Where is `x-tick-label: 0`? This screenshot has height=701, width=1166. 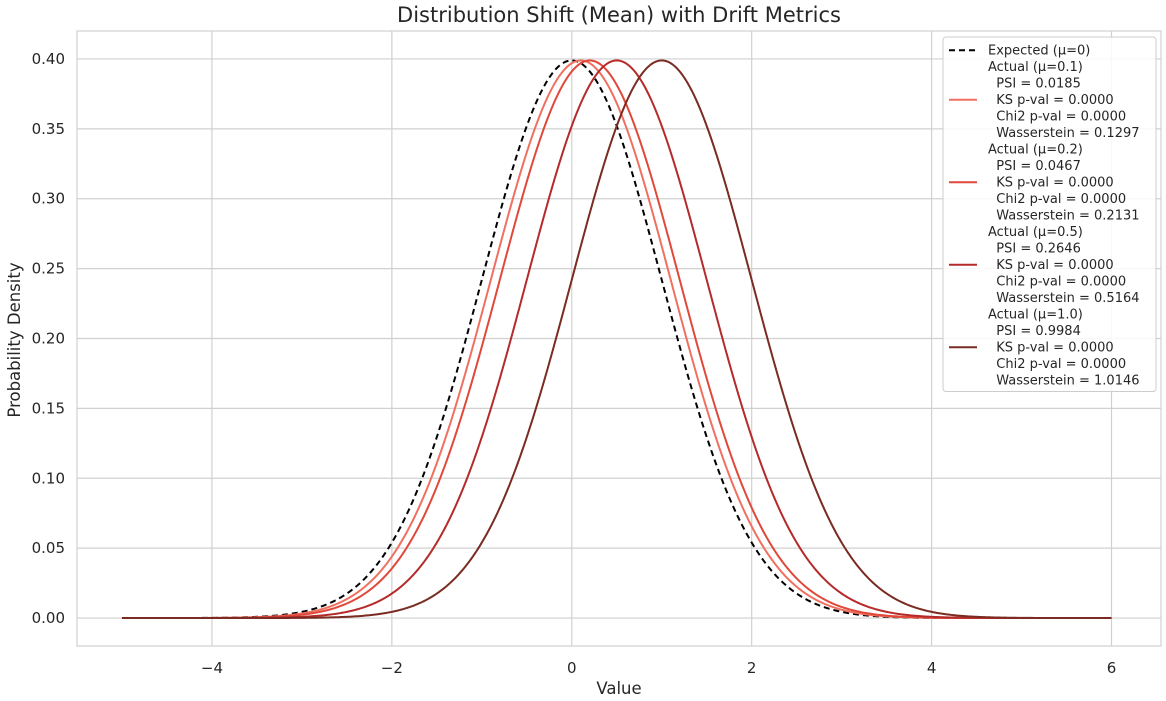 x-tick-label: 0 is located at coordinates (572, 668).